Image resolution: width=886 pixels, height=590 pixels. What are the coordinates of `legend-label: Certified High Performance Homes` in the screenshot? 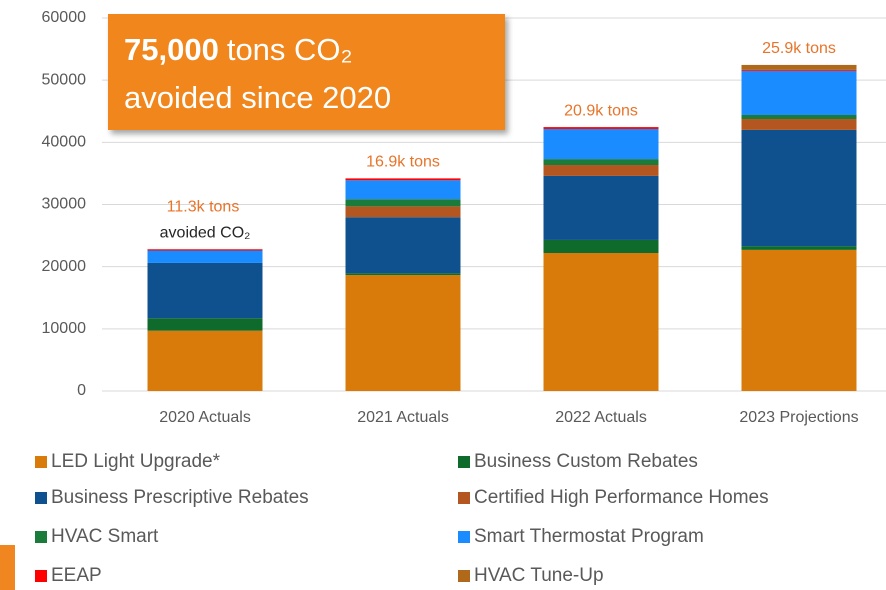 It's located at (621, 497).